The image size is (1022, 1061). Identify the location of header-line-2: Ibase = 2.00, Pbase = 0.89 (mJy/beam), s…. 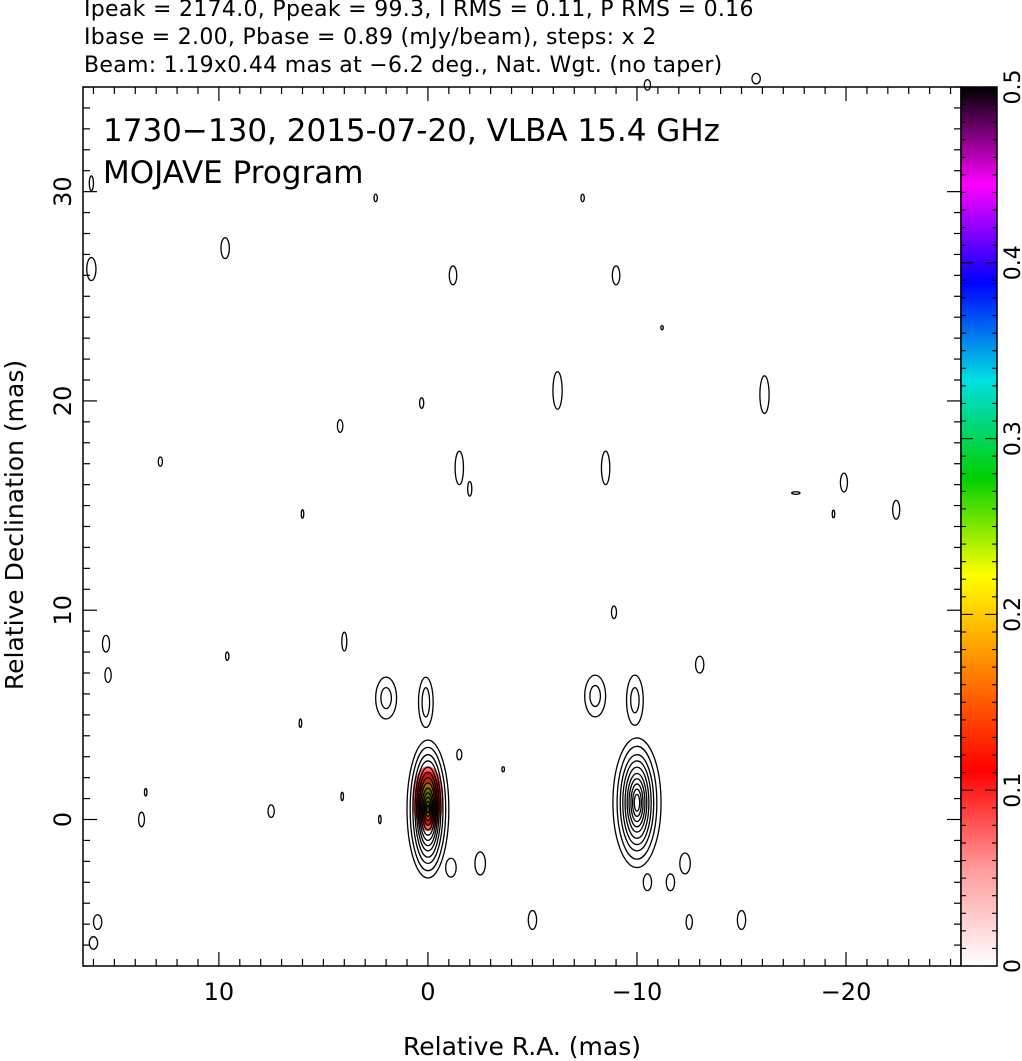
(370, 37).